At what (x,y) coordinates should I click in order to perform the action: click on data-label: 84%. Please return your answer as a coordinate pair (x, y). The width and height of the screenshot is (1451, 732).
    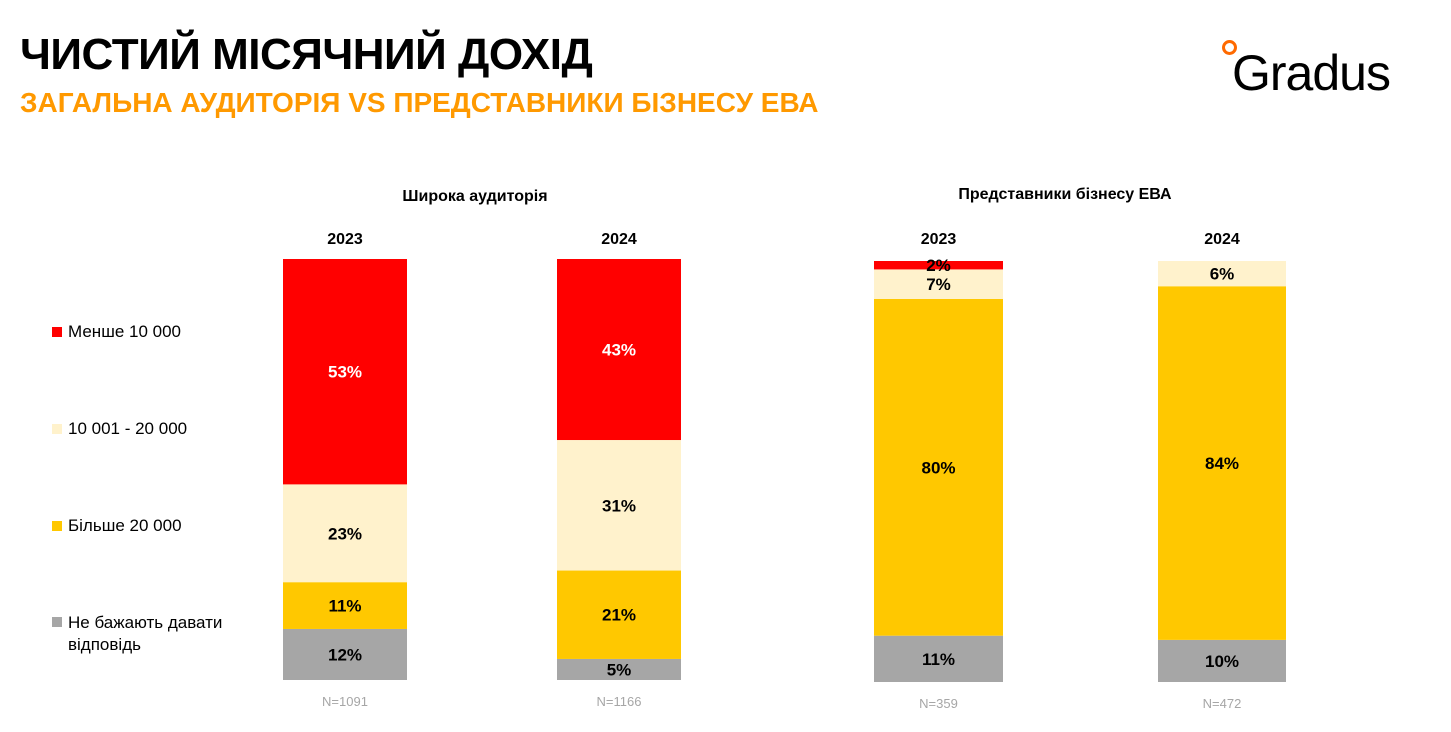
    Looking at the image, I should click on (1222, 463).